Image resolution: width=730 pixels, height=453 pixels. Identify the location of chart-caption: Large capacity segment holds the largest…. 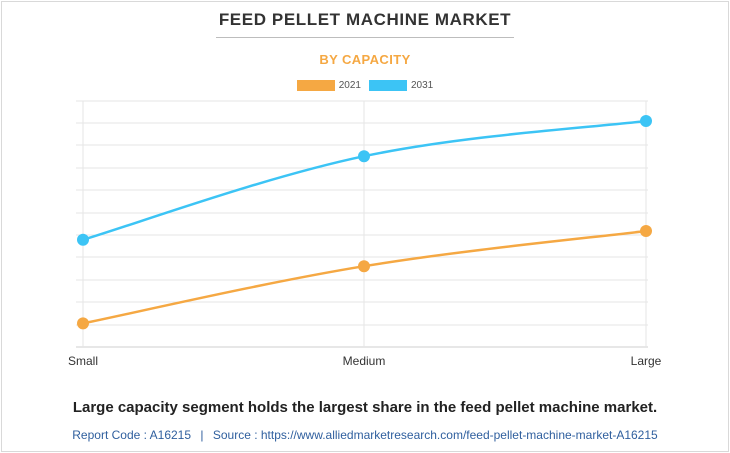
(365, 407).